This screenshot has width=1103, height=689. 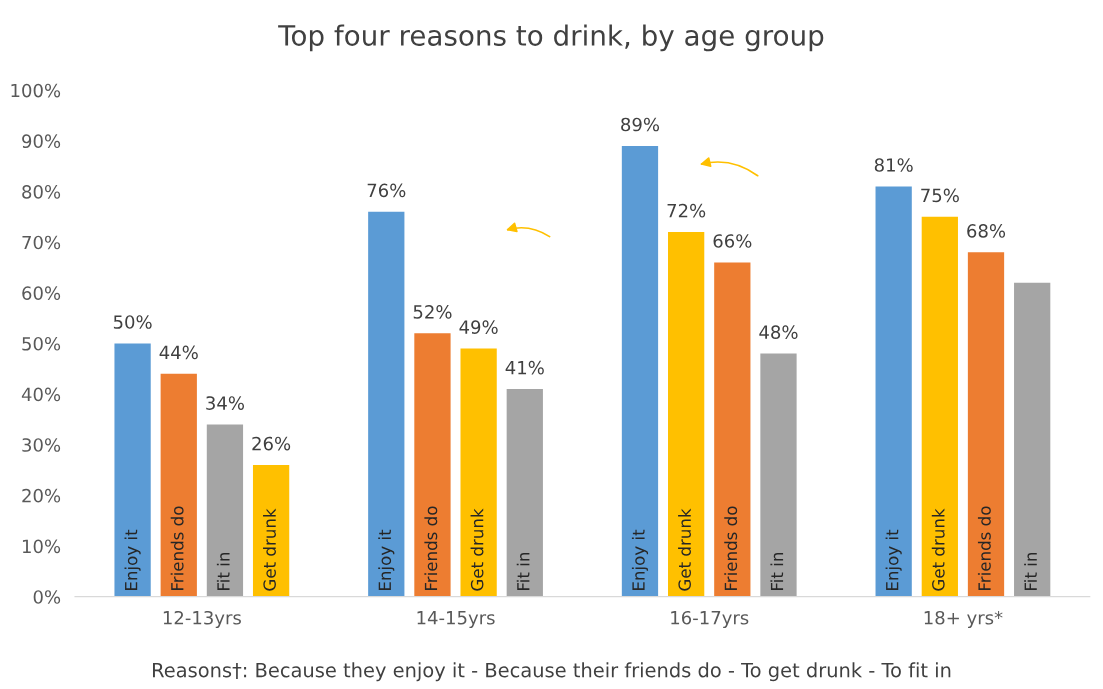 I want to click on data-label: 26%, so click(x=271, y=443).